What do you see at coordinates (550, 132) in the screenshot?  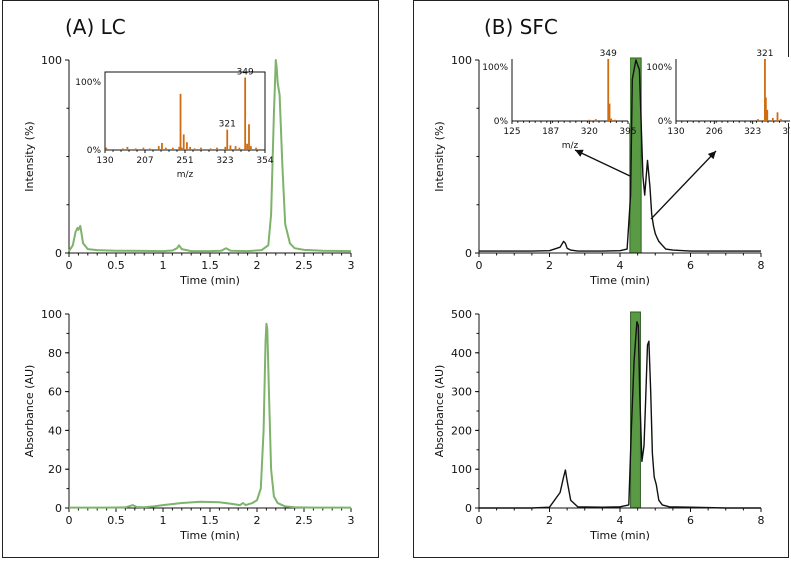 I see `inset-x-tick-label: 187` at bounding box center [550, 132].